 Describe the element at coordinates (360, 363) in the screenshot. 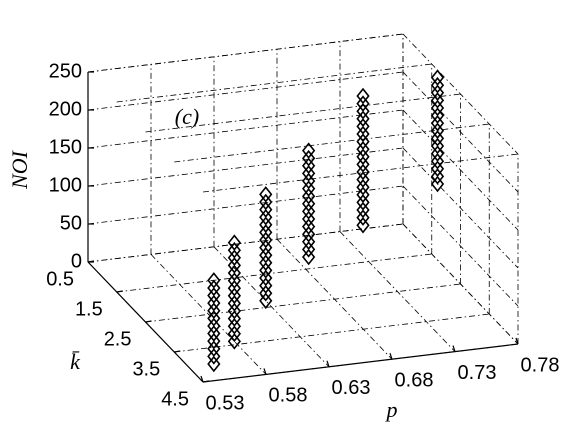

I see `axis-line` at that location.